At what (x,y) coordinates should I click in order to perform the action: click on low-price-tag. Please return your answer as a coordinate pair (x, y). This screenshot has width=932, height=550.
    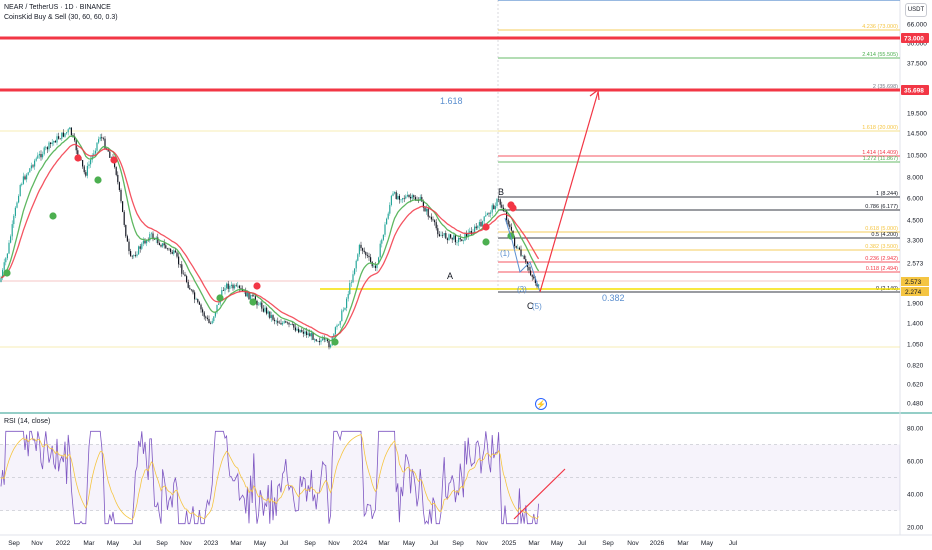
    Looking at the image, I should click on (915, 291).